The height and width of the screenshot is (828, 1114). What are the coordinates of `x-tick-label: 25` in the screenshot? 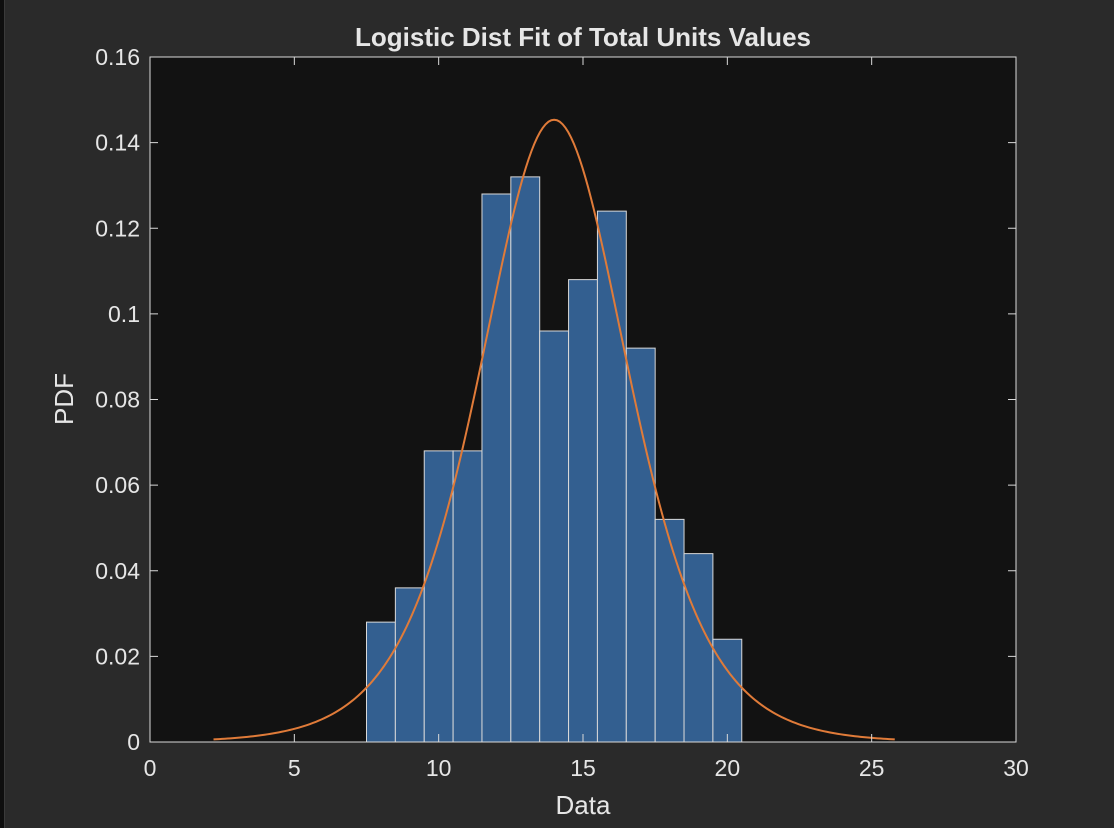 It's located at (872, 768).